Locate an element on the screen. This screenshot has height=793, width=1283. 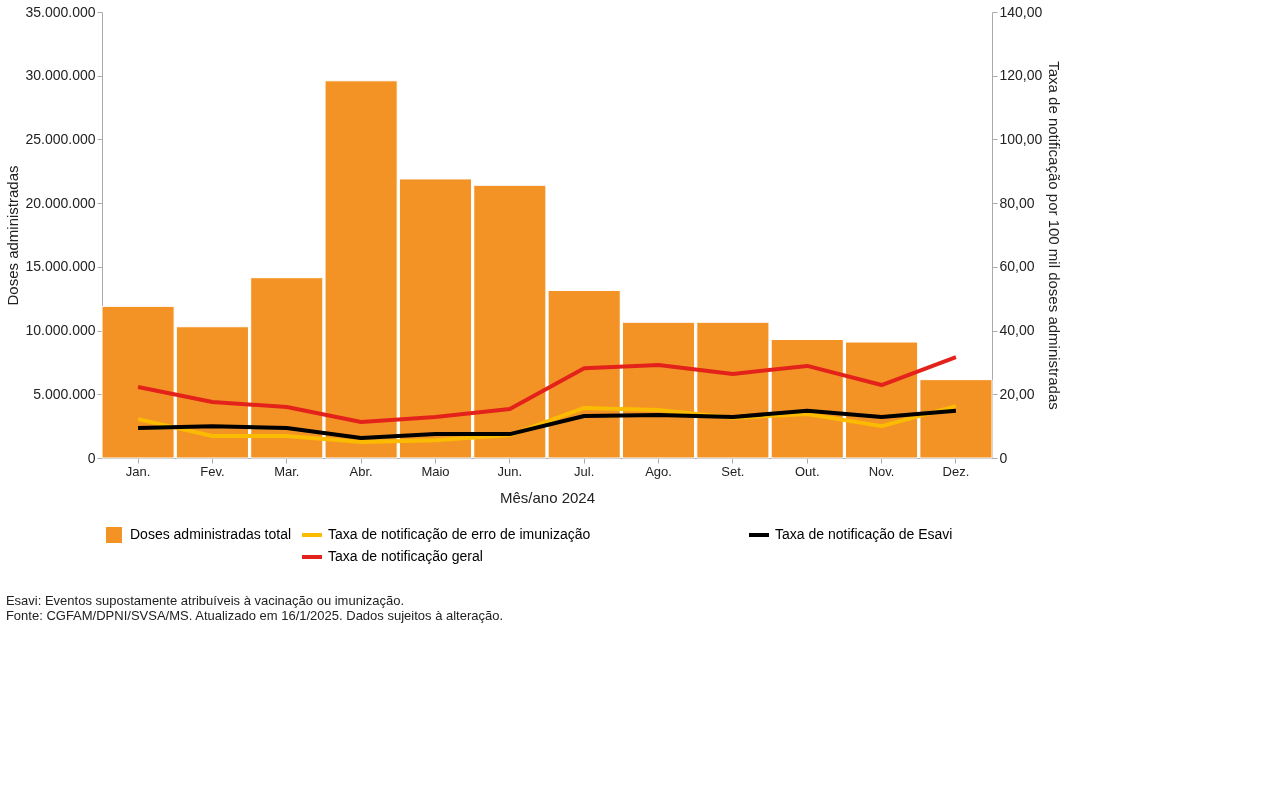
y-tick-label: 10.000.000 is located at coordinates (60, 330).